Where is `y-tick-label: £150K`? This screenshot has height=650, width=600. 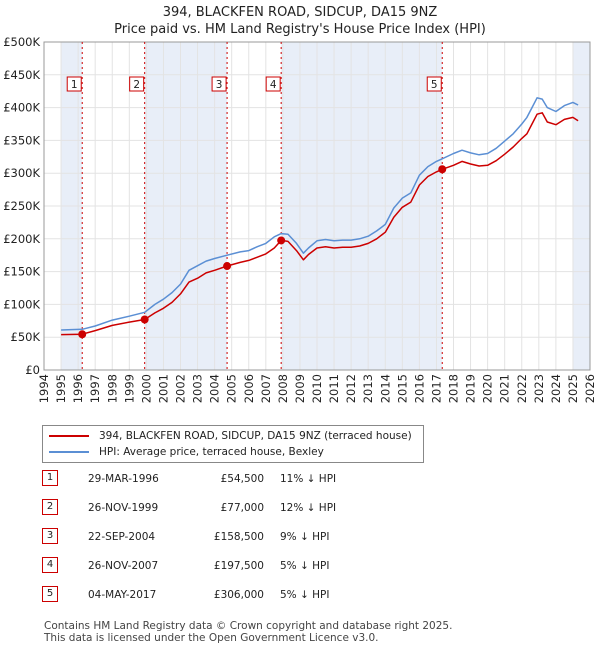 y-tick-label: £150K is located at coordinates (21, 272).